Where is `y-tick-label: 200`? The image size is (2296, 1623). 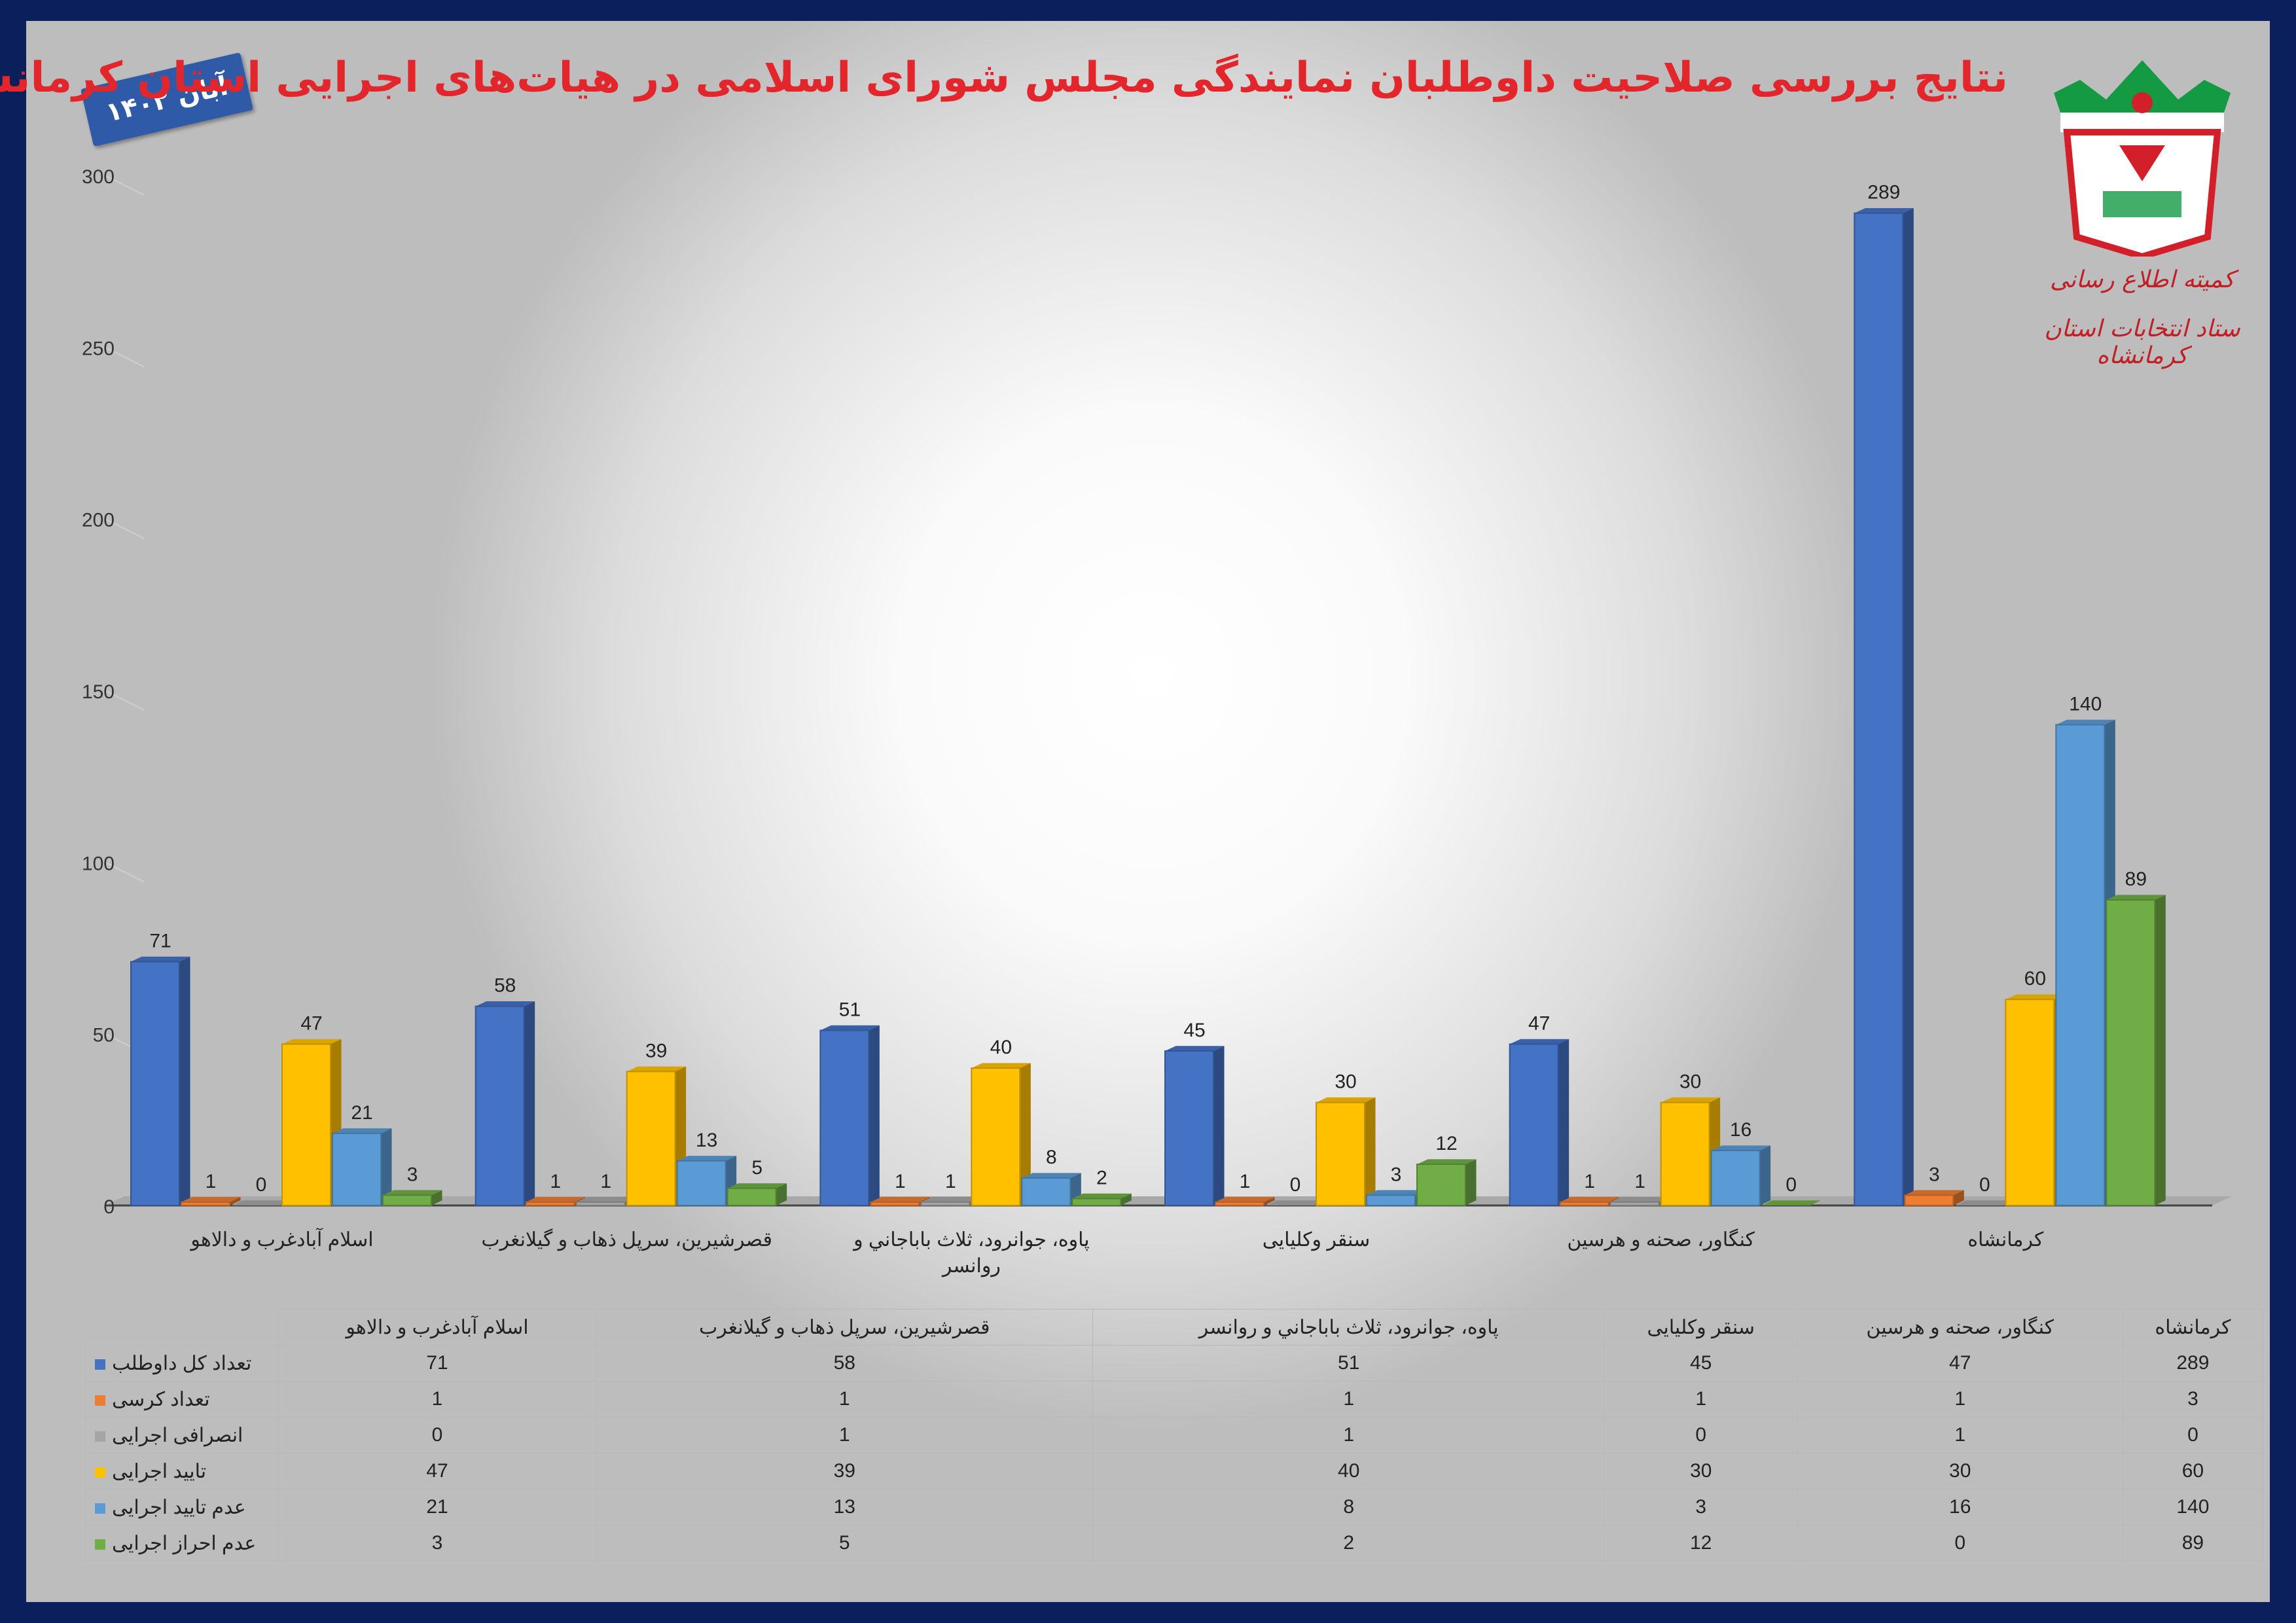
y-tick-label: 200 is located at coordinates (99, 520).